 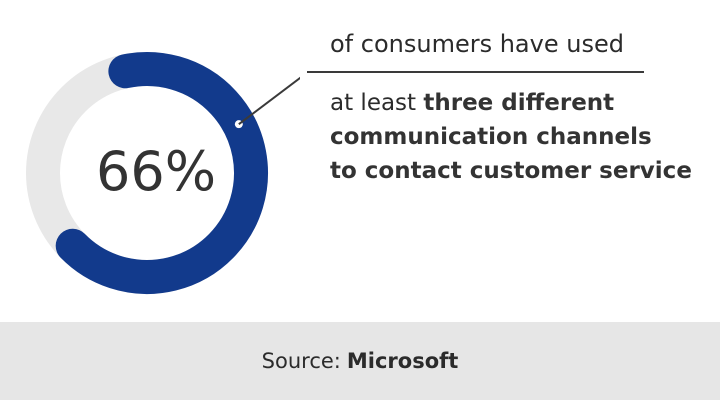 I want to click on desc-line-1: at least three different, so click(x=511, y=103).